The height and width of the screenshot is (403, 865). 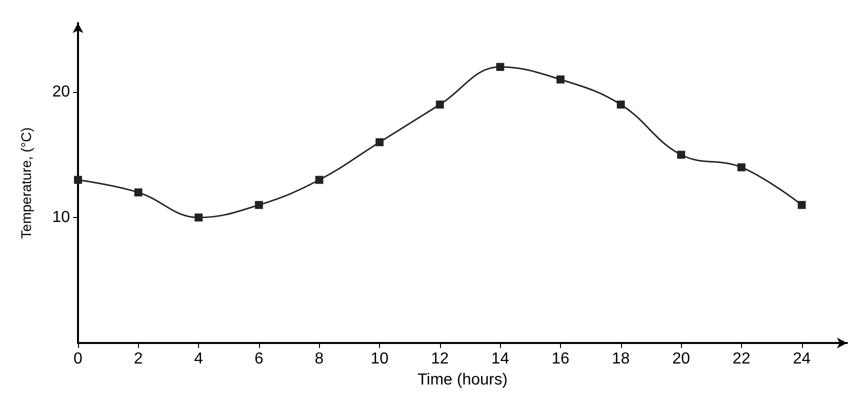 What do you see at coordinates (439, 359) in the screenshot?
I see `x-tick-label: 12` at bounding box center [439, 359].